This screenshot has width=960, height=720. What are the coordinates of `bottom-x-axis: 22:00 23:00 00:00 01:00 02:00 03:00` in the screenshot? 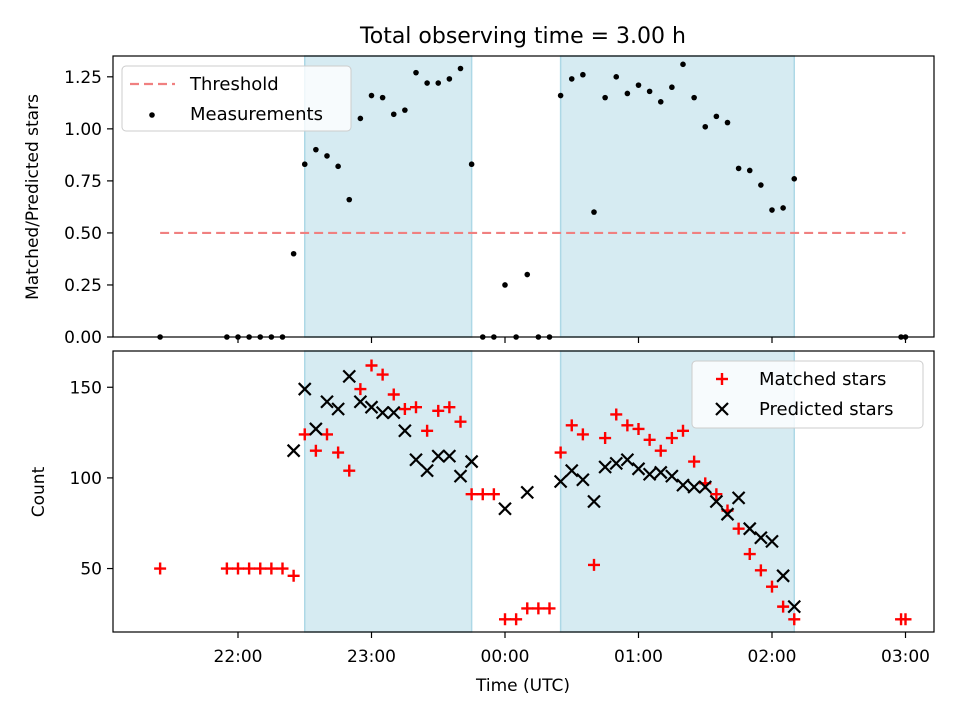 It's located at (572, 649).